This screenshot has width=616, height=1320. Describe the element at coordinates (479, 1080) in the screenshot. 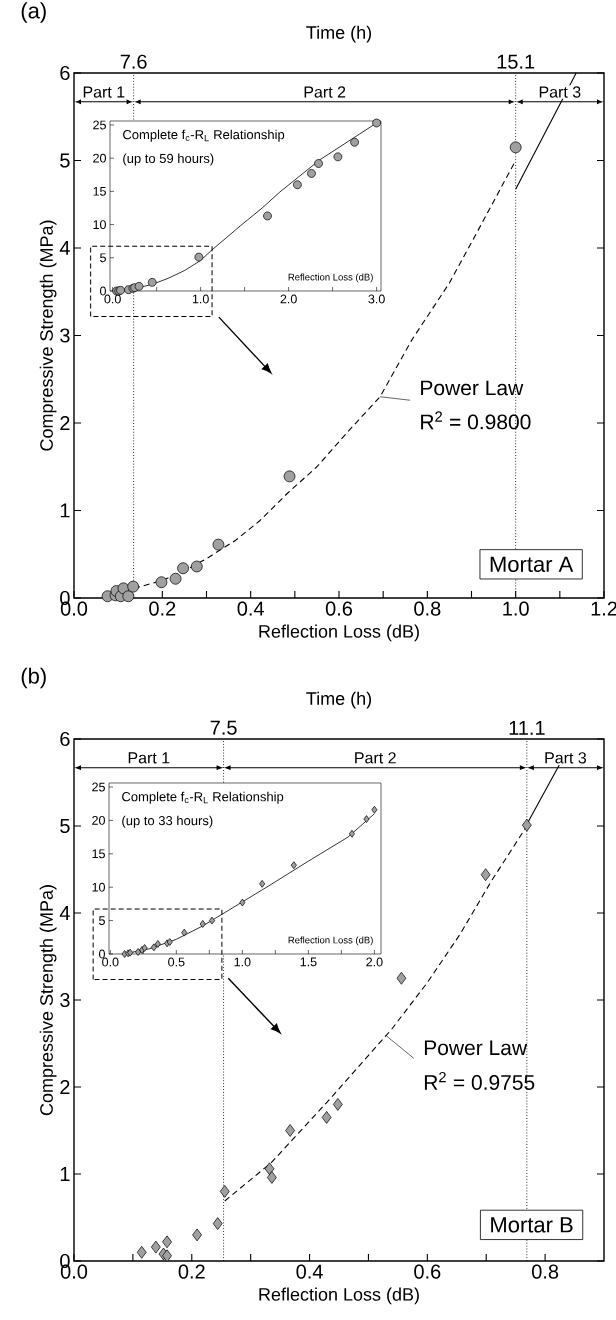

I see `annotation: R$^{2}$ = 0.9755` at that location.